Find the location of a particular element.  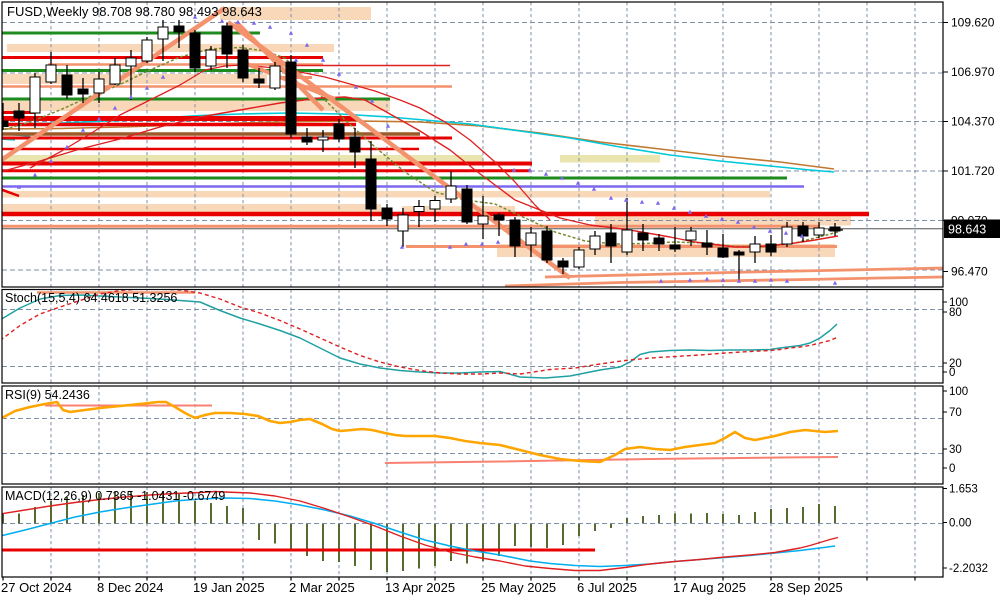

svg-text: 0.00 is located at coordinates (960, 524).